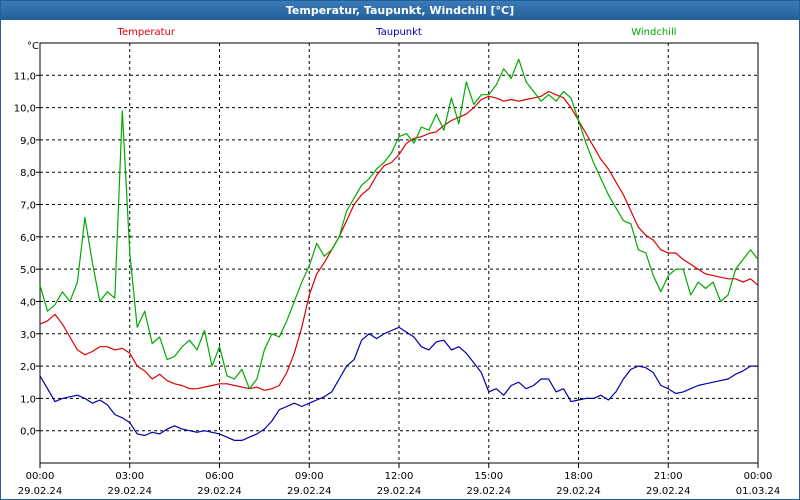 Image resolution: width=800 pixels, height=500 pixels. I want to click on x-tick-time-label: 09:00, so click(309, 476).